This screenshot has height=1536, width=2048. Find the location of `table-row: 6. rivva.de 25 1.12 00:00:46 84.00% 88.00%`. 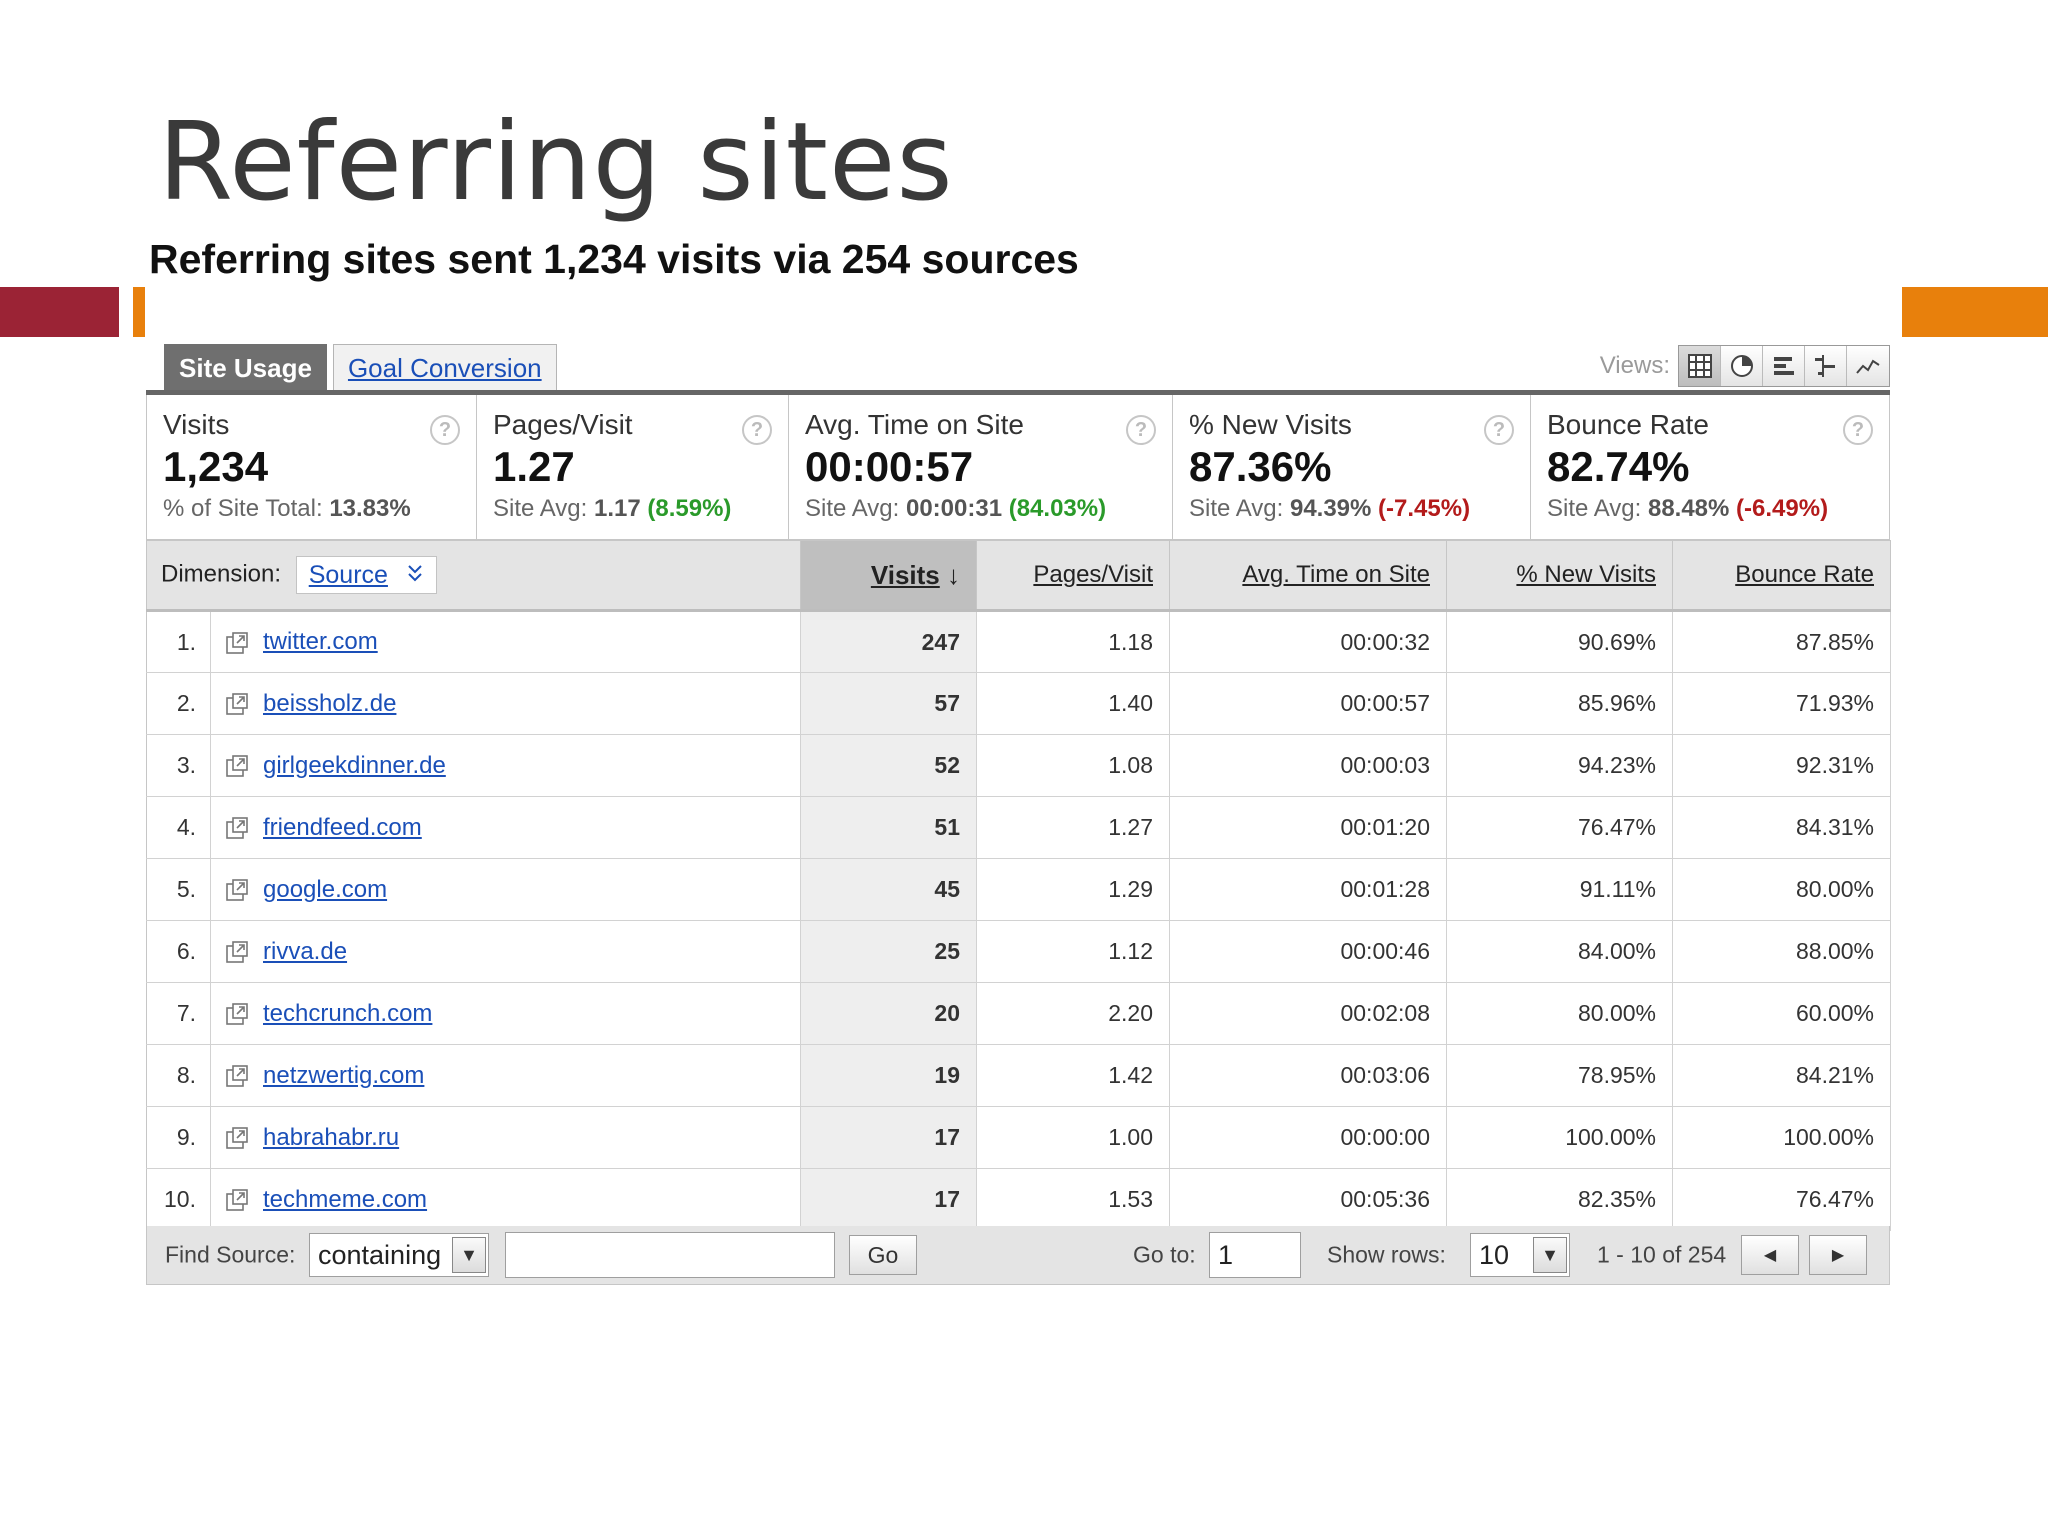

table-row: 6. rivva.de 25 1.12 00:00:46 84.00% 88.00% is located at coordinates (1018, 951).